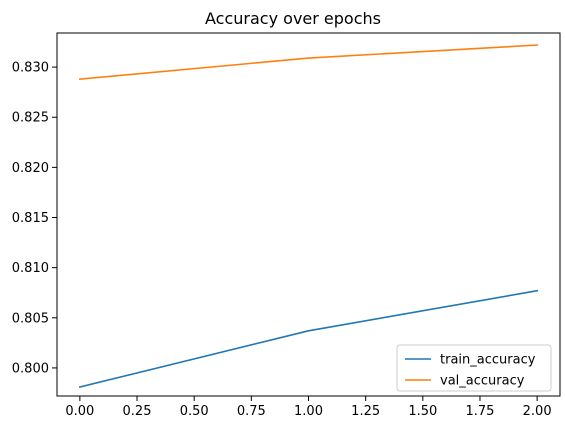 The image size is (565, 435). I want to click on legend-label: val_accuracy, so click(482, 381).